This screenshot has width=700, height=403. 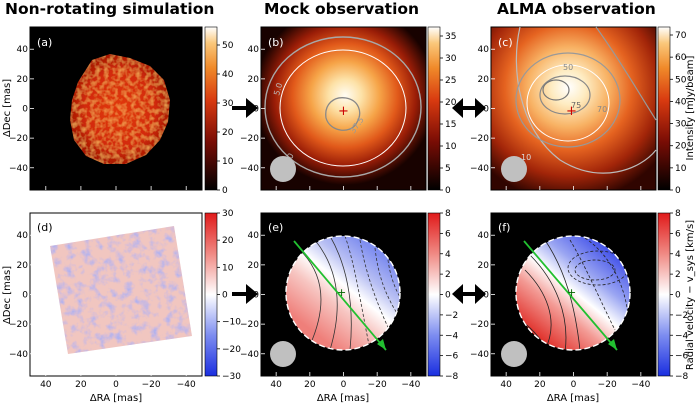 What do you see at coordinates (514, 169) in the screenshot?
I see `beam-c` at bounding box center [514, 169].